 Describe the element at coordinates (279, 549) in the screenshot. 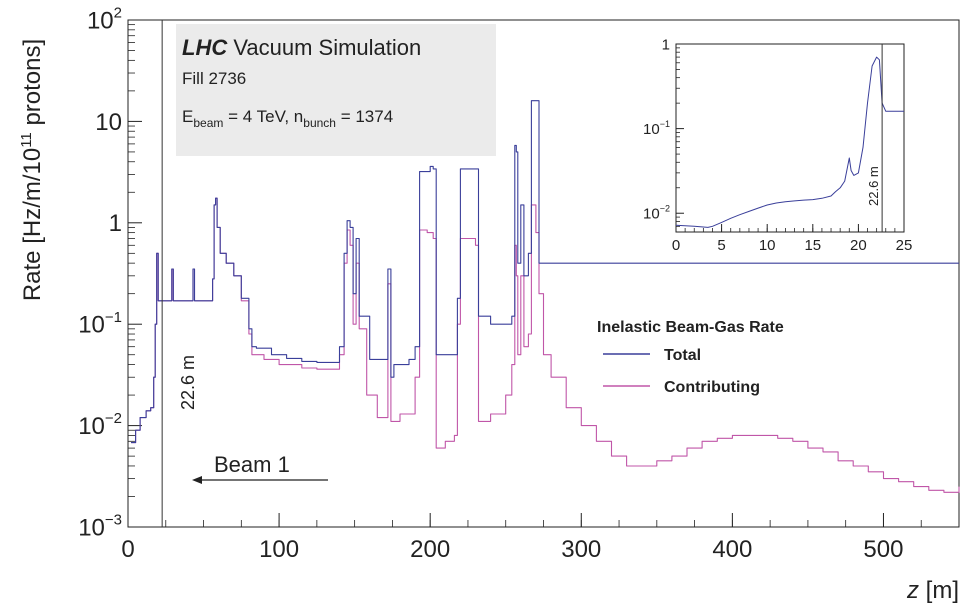

I see `main-x-tick-label: 100` at that location.